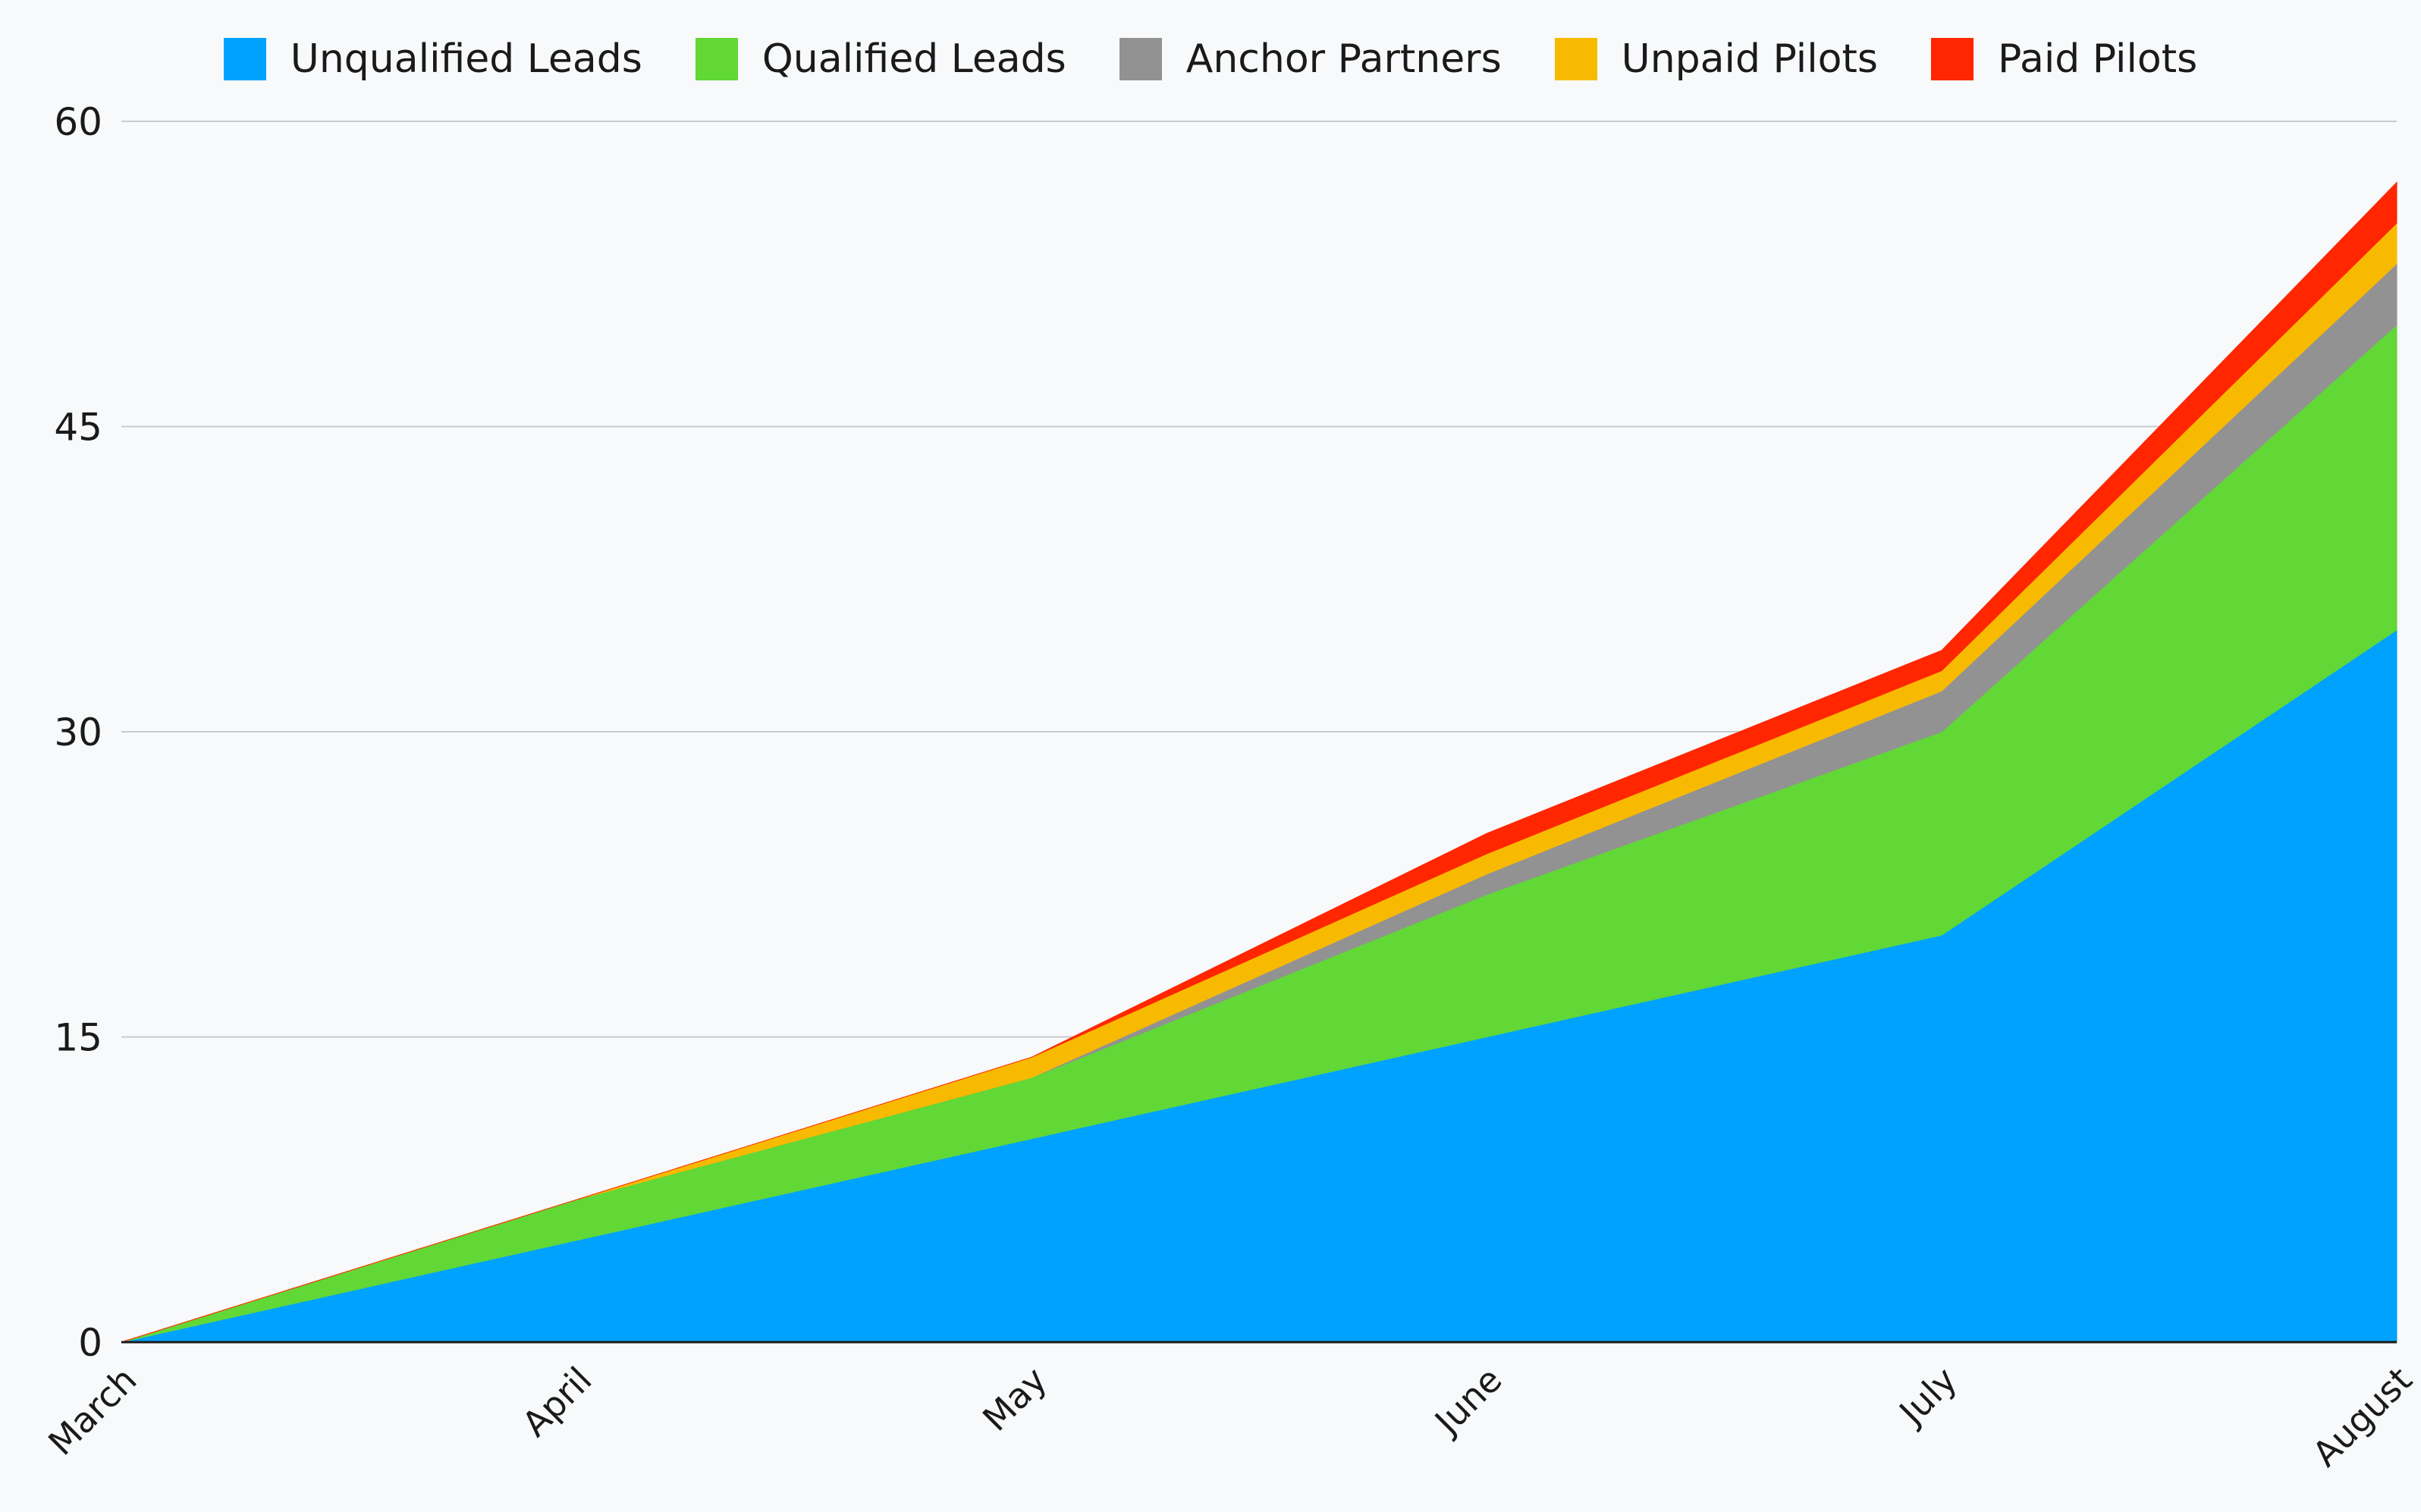 The width and height of the screenshot is (2421, 1512). I want to click on legend-item: Paid Pilots, so click(2064, 59).